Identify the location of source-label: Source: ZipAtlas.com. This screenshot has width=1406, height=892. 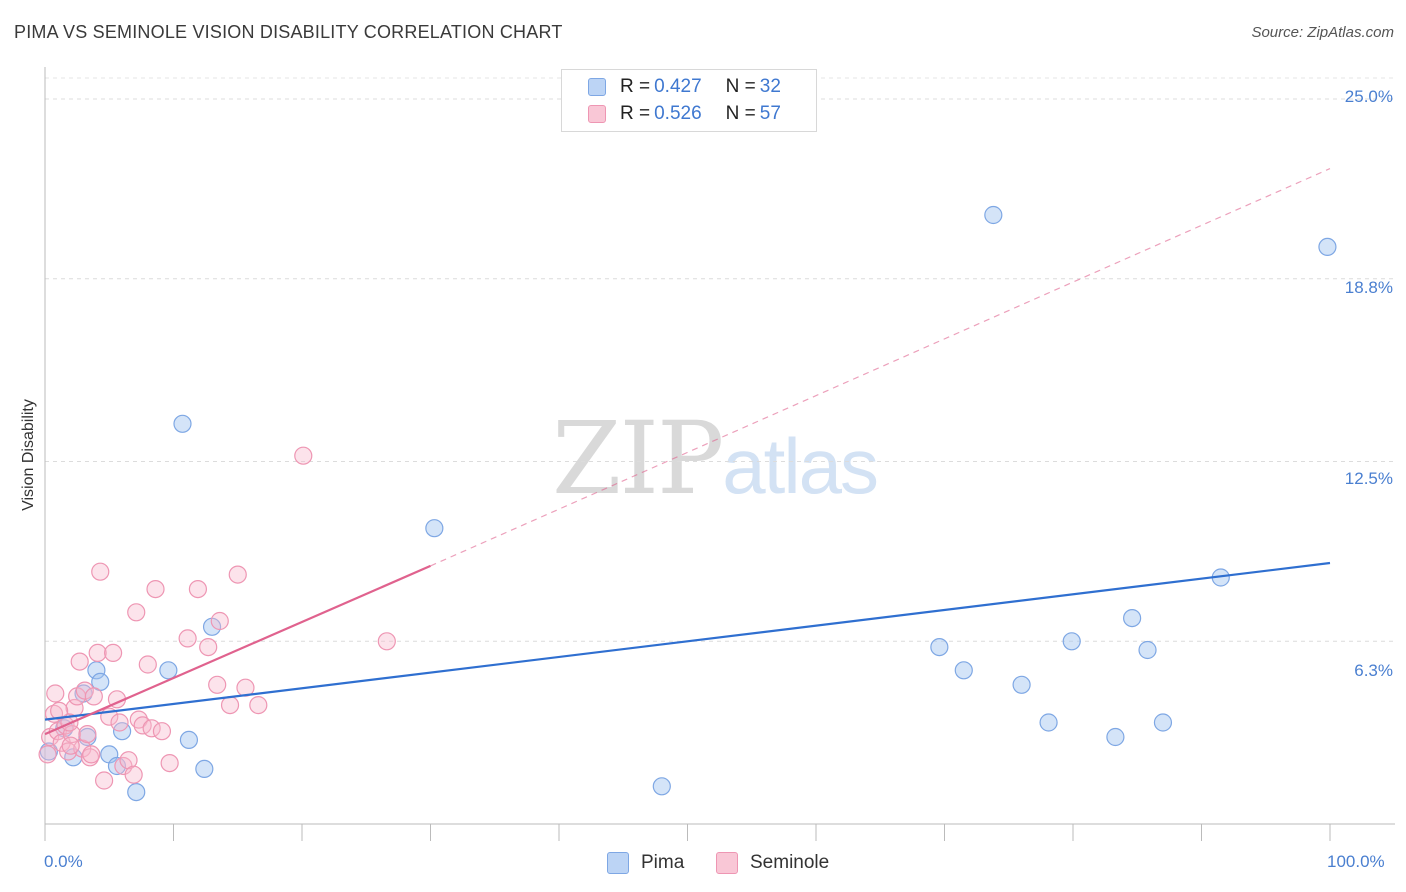
(1322, 32).